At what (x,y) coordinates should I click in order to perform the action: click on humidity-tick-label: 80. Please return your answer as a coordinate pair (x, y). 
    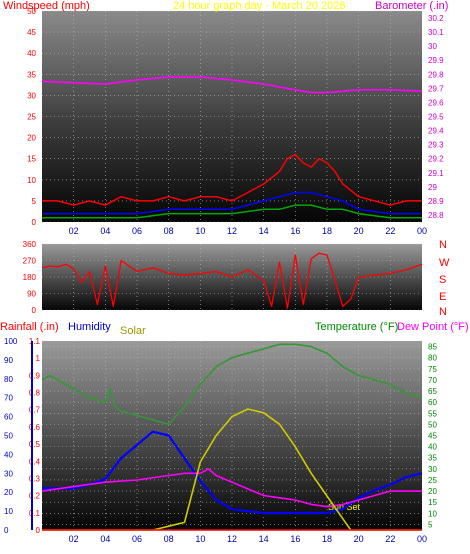
    Looking at the image, I should click on (8, 379).